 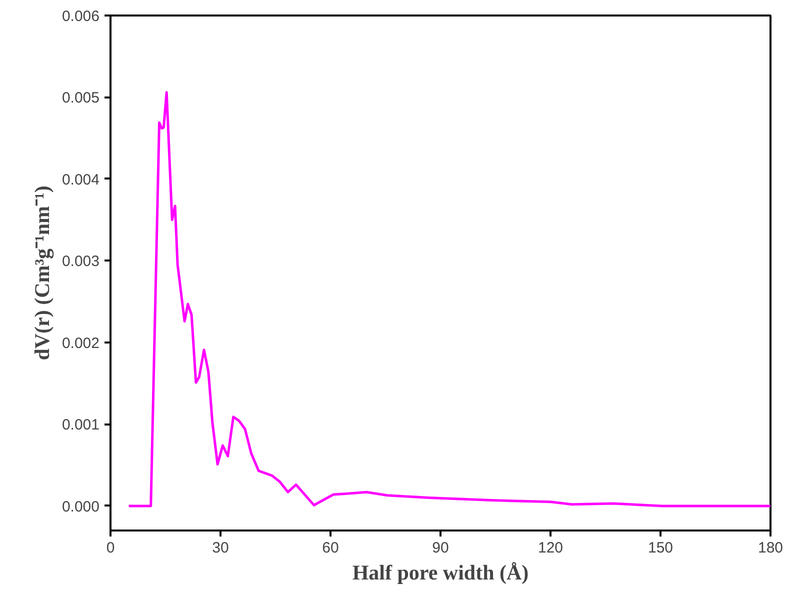 I want to click on x-tick-label: 180, so click(x=771, y=548).